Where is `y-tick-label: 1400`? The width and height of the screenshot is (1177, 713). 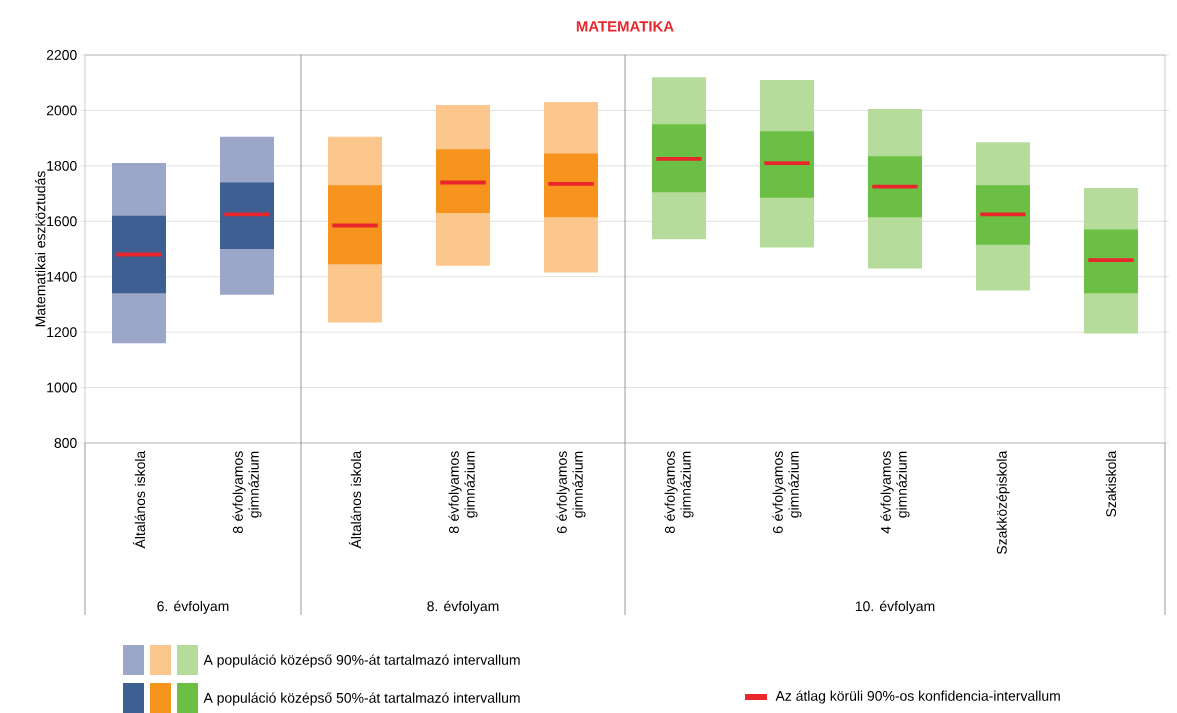
y-tick-label: 1400 is located at coordinates (62, 276).